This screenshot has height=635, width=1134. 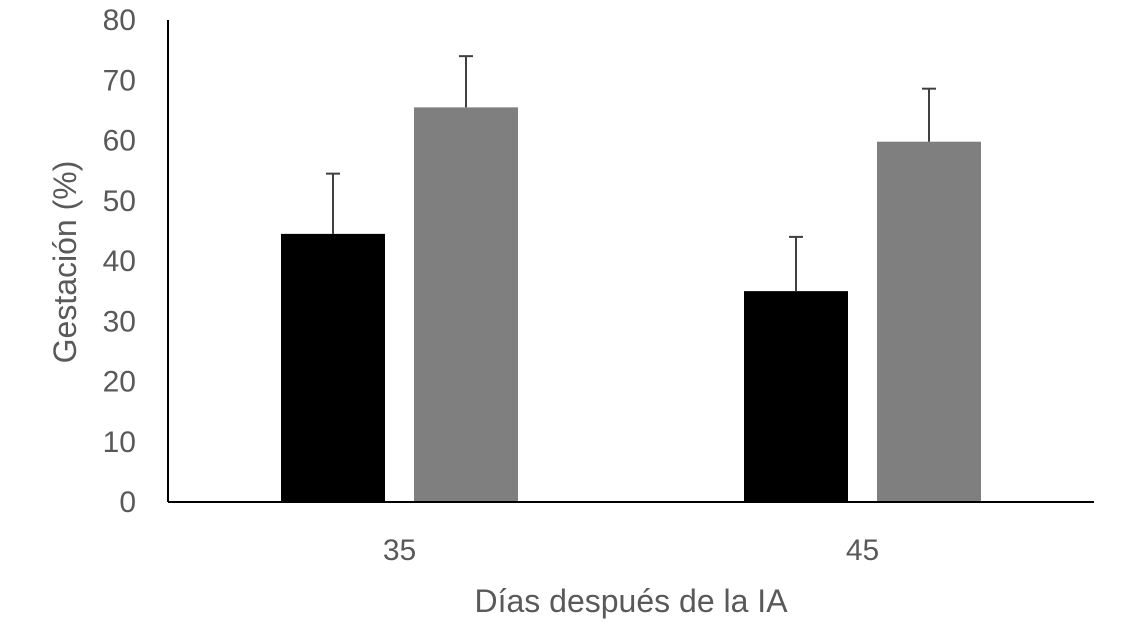 I want to click on y-tick-label: 60, so click(x=119, y=141).